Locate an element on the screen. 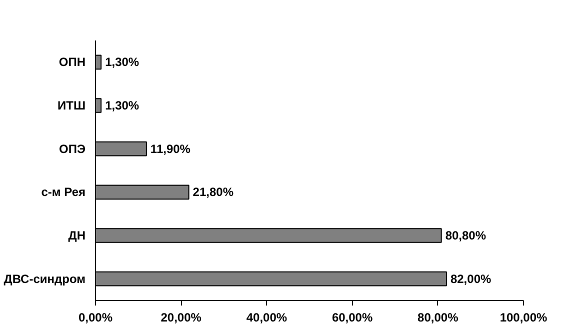 The width and height of the screenshot is (563, 327). y-tick-label: ИТШ is located at coordinates (71, 105).